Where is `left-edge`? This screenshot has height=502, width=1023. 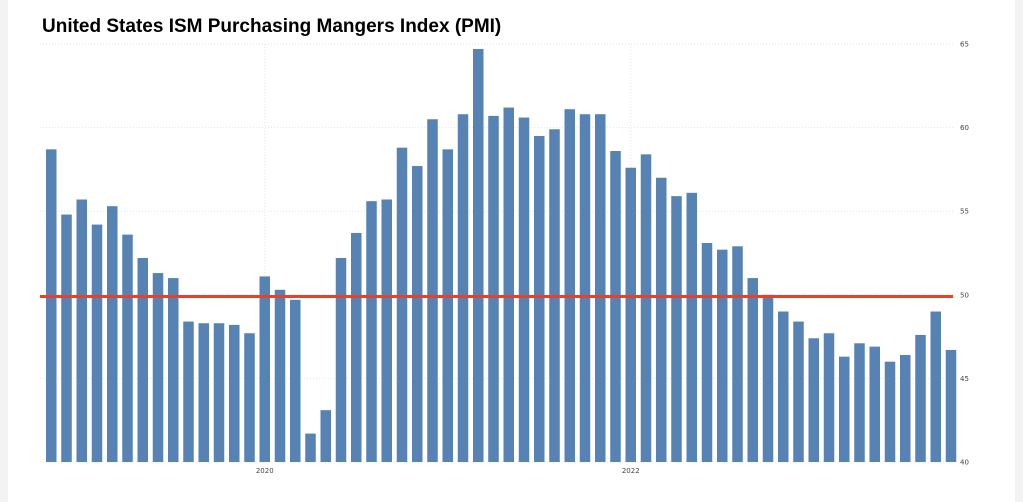
left-edge is located at coordinates (4, 251).